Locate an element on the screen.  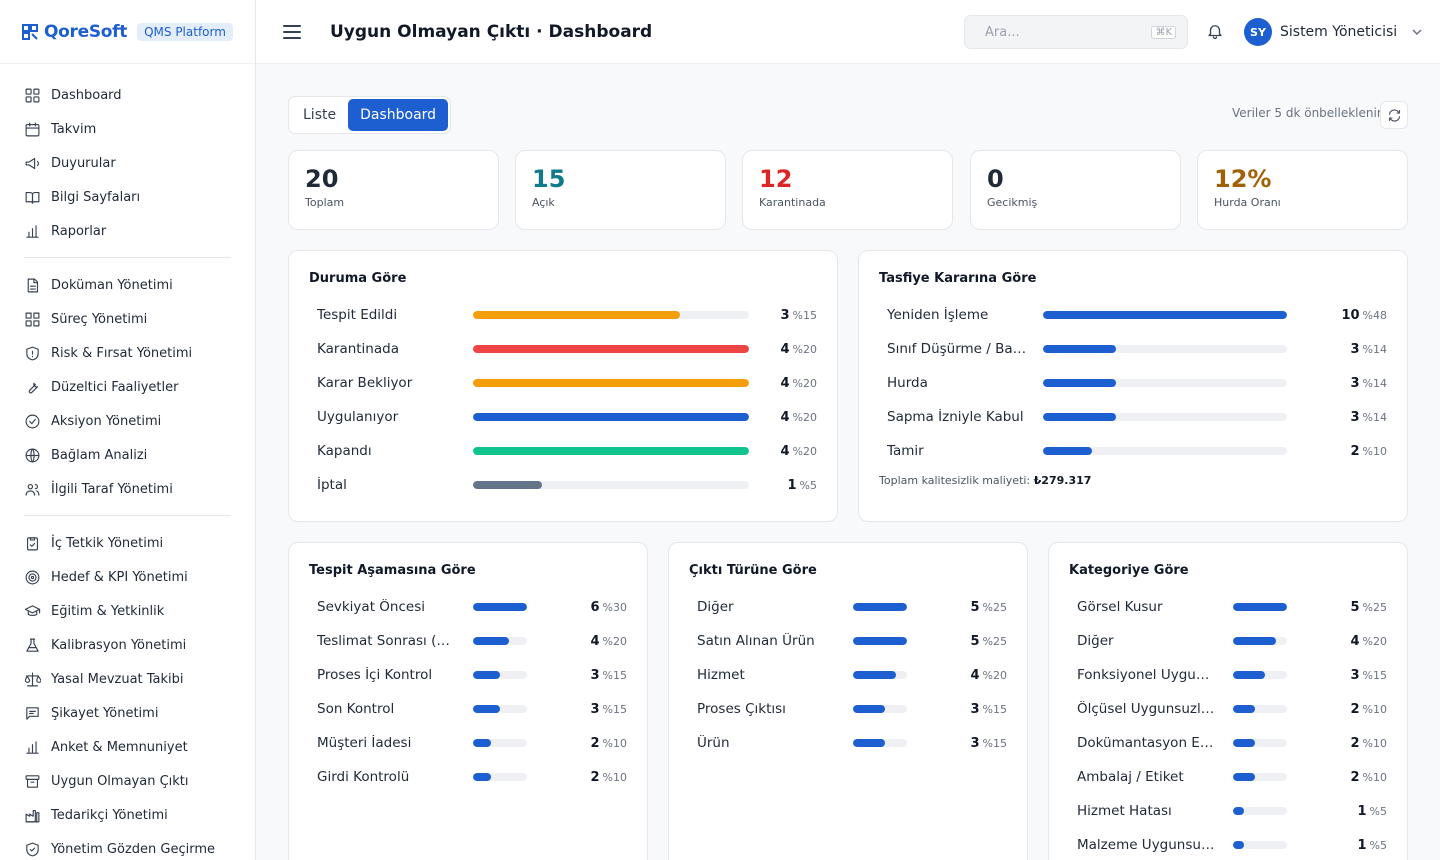
sidebar-item: Uygun Olmayan Çıktı is located at coordinates (127, 781).